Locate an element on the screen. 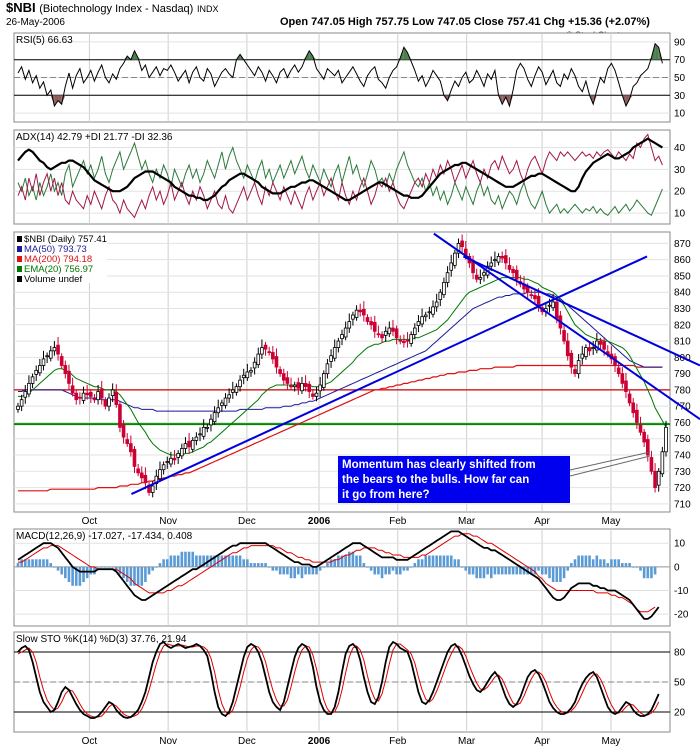  trendline is located at coordinates (566, 326).